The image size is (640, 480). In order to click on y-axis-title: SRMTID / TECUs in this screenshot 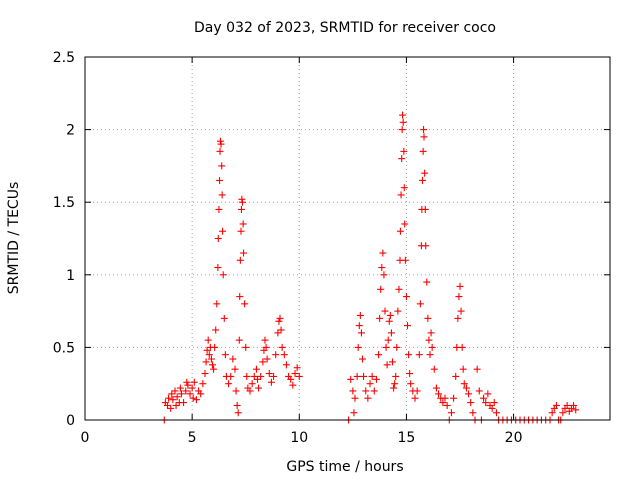, I will do `click(14, 238)`.